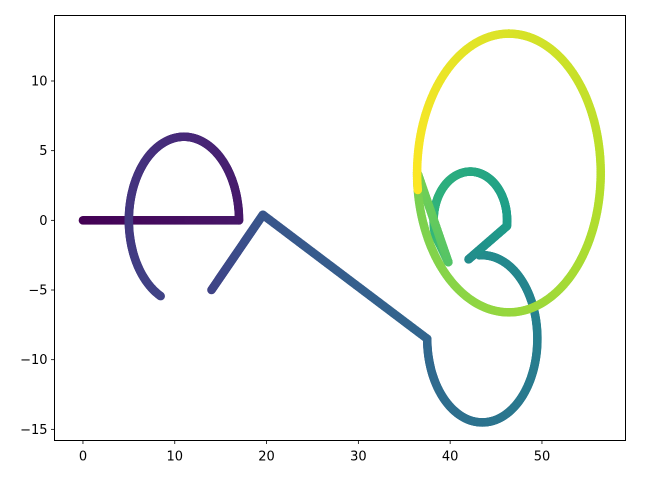  What do you see at coordinates (43, 221) in the screenshot?
I see `y-tick-label: 0` at bounding box center [43, 221].